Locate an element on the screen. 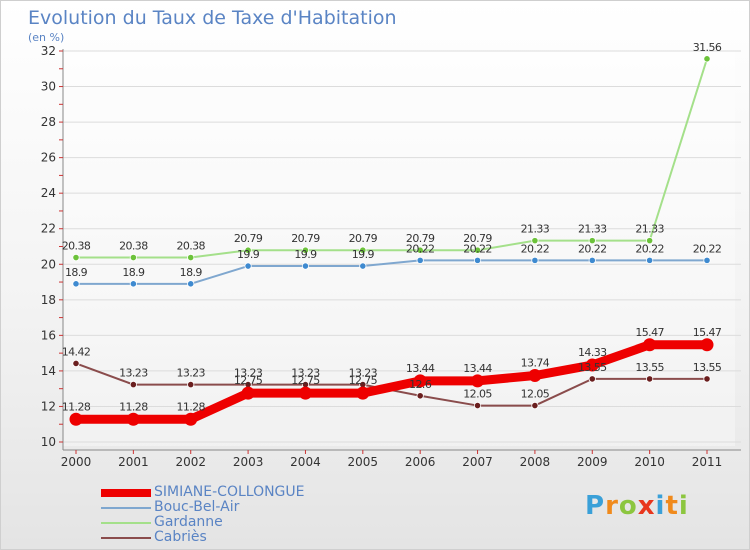 This screenshot has height=550, width=750. legend-label: Bouc-Bel-Air is located at coordinates (197, 507).